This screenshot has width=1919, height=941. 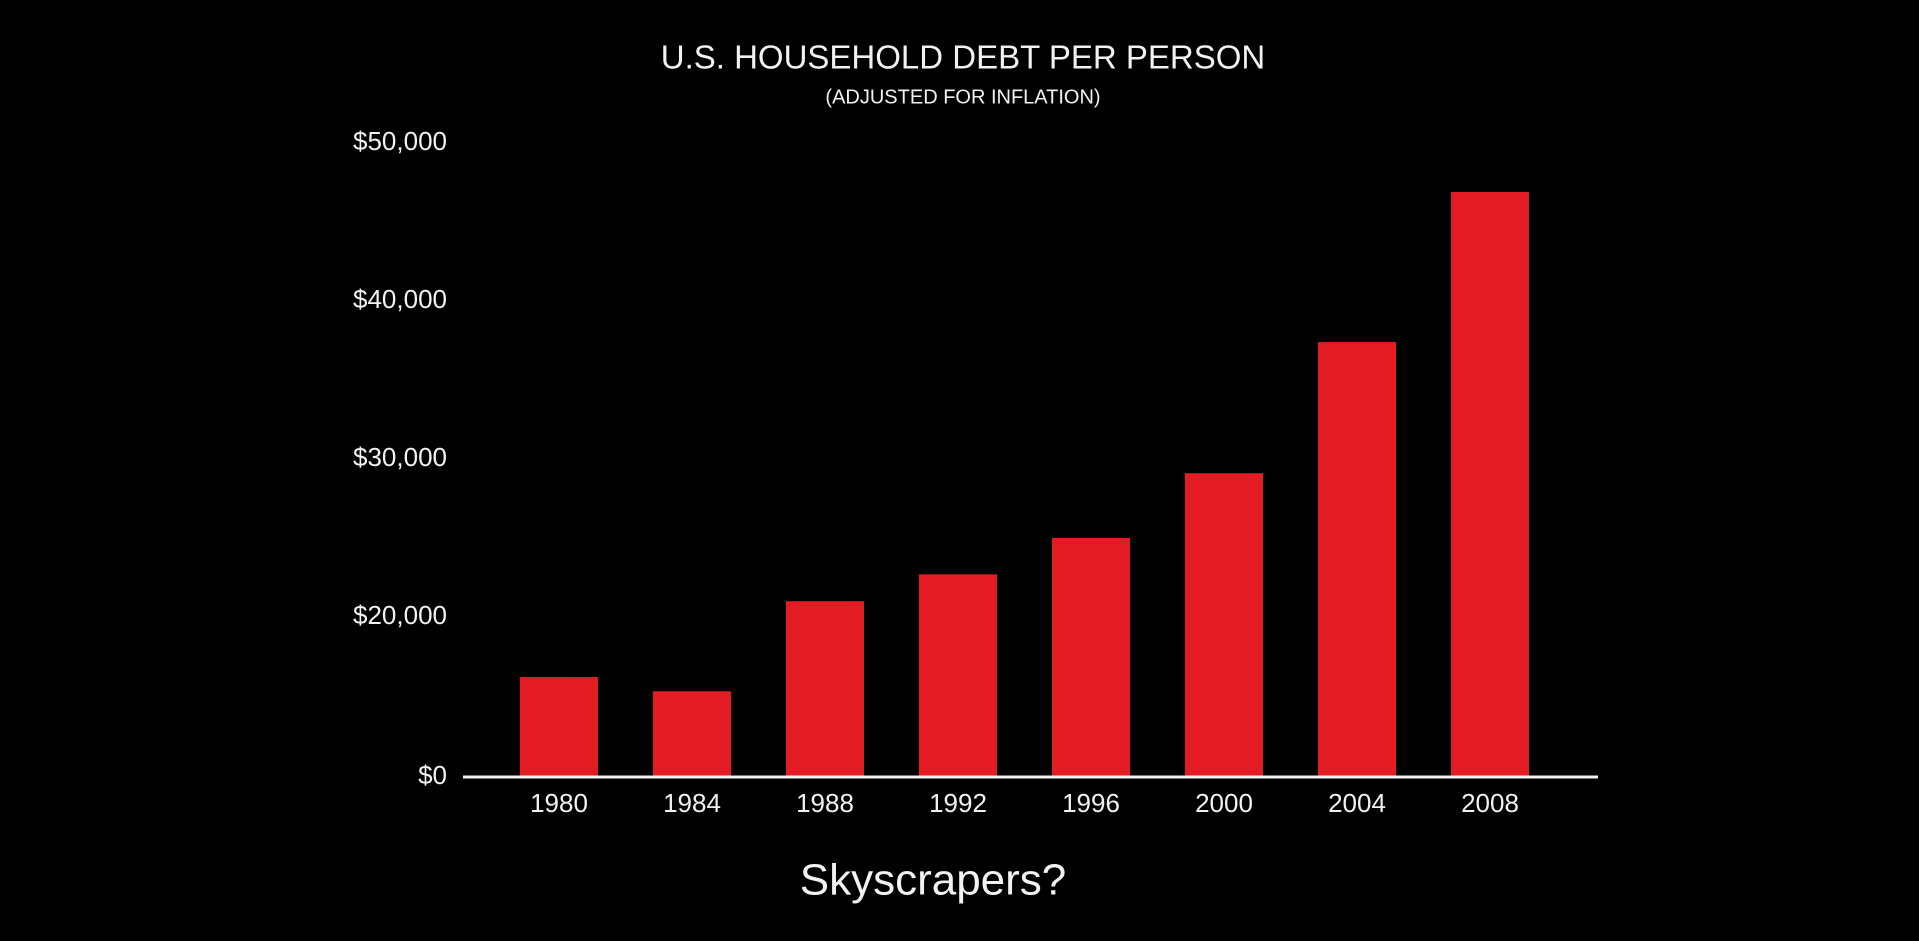 What do you see at coordinates (559, 803) in the screenshot?
I see `x-tick-label: 1980` at bounding box center [559, 803].